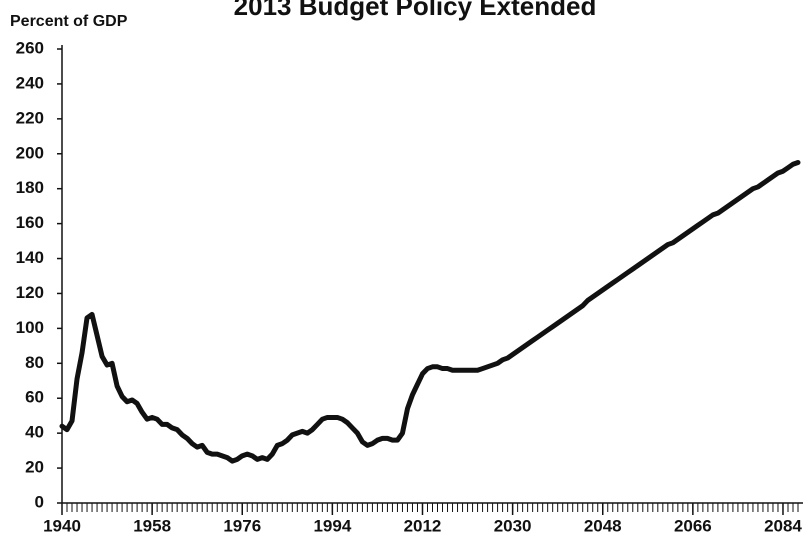 The width and height of the screenshot is (805, 539). I want to click on x-tick-label: 1958, so click(152, 525).